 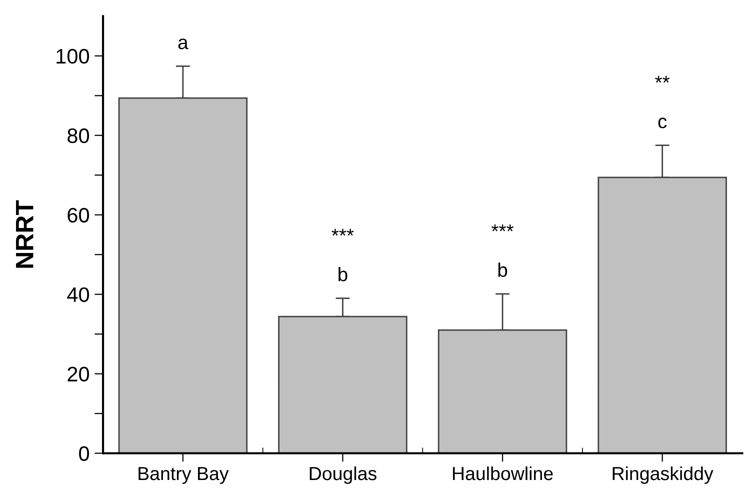 I want to click on y-axis-title: NRRT, so click(x=25, y=234).